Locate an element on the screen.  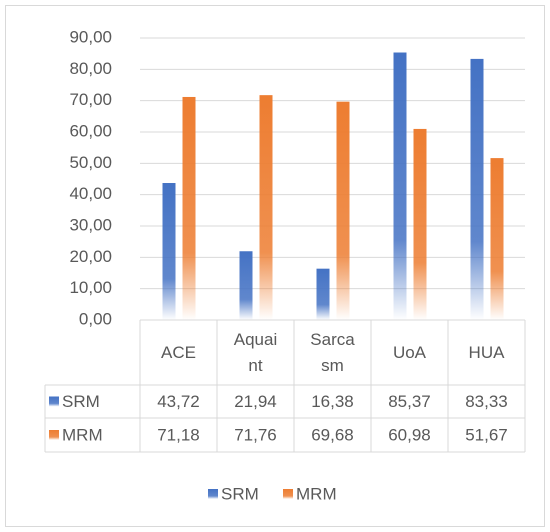
x-tick-label: UoA is located at coordinates (409, 352).